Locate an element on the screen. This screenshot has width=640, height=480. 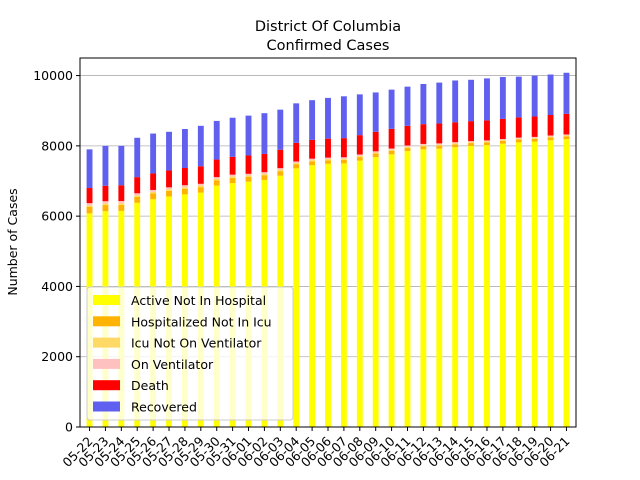
legend-label: On Ventilator is located at coordinates (172, 364).